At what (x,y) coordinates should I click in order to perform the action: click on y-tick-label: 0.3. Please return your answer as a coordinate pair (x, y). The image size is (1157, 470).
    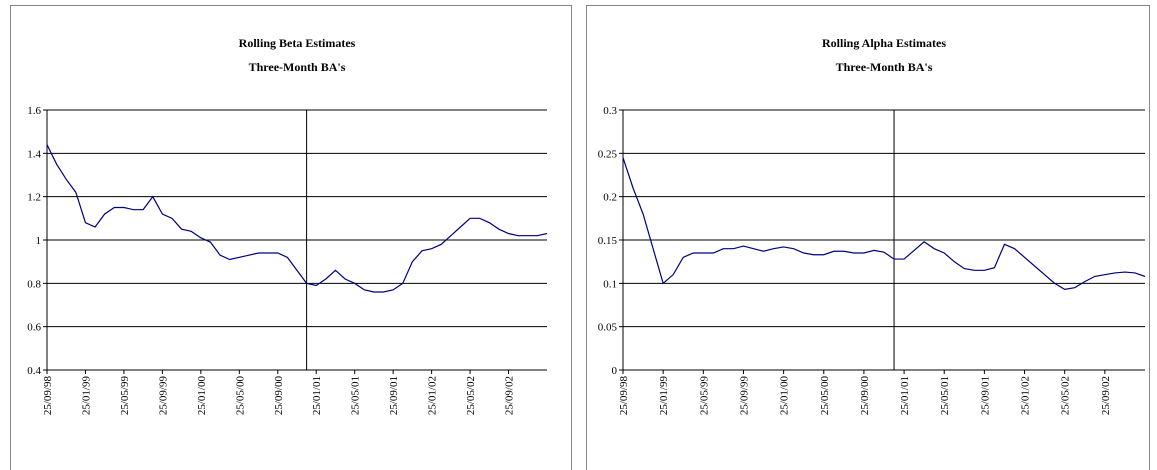
    Looking at the image, I should click on (610, 111).